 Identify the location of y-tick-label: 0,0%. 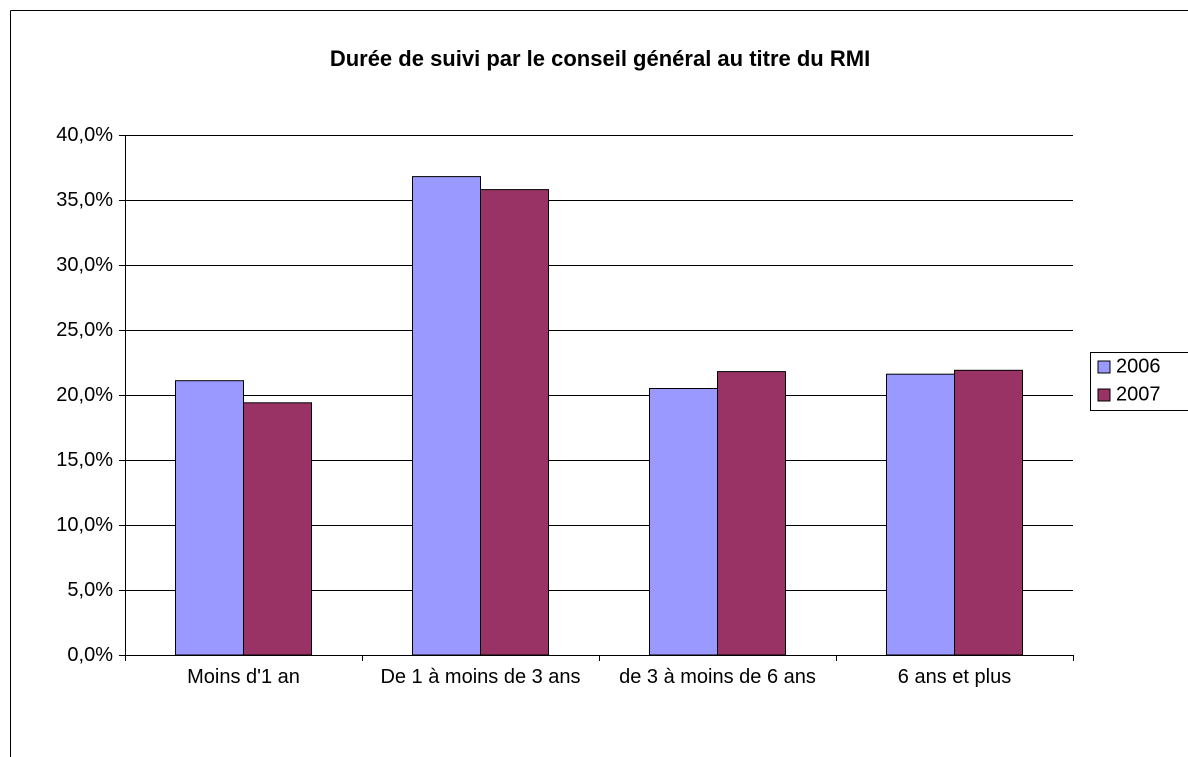
(90, 655).